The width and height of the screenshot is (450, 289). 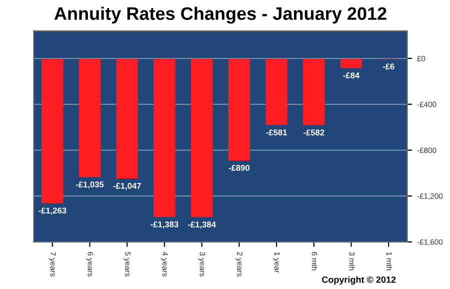 What do you see at coordinates (239, 167) in the screenshot?
I see `data-label: -£890` at bounding box center [239, 167].